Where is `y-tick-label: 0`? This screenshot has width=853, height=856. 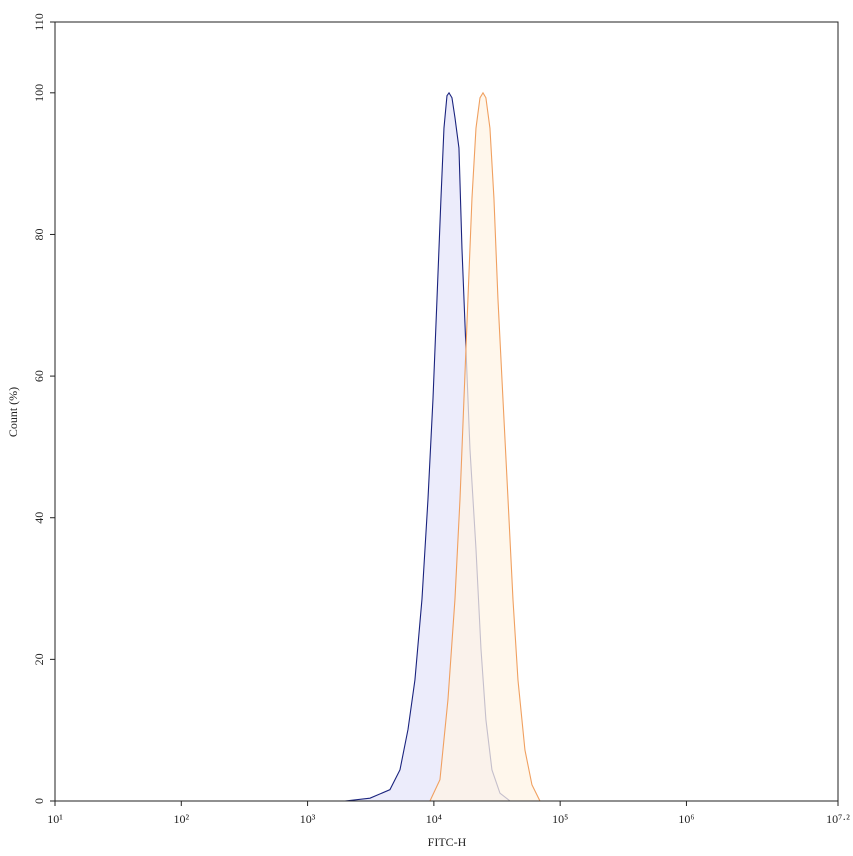 y-tick-label: 0 is located at coordinates (39, 801).